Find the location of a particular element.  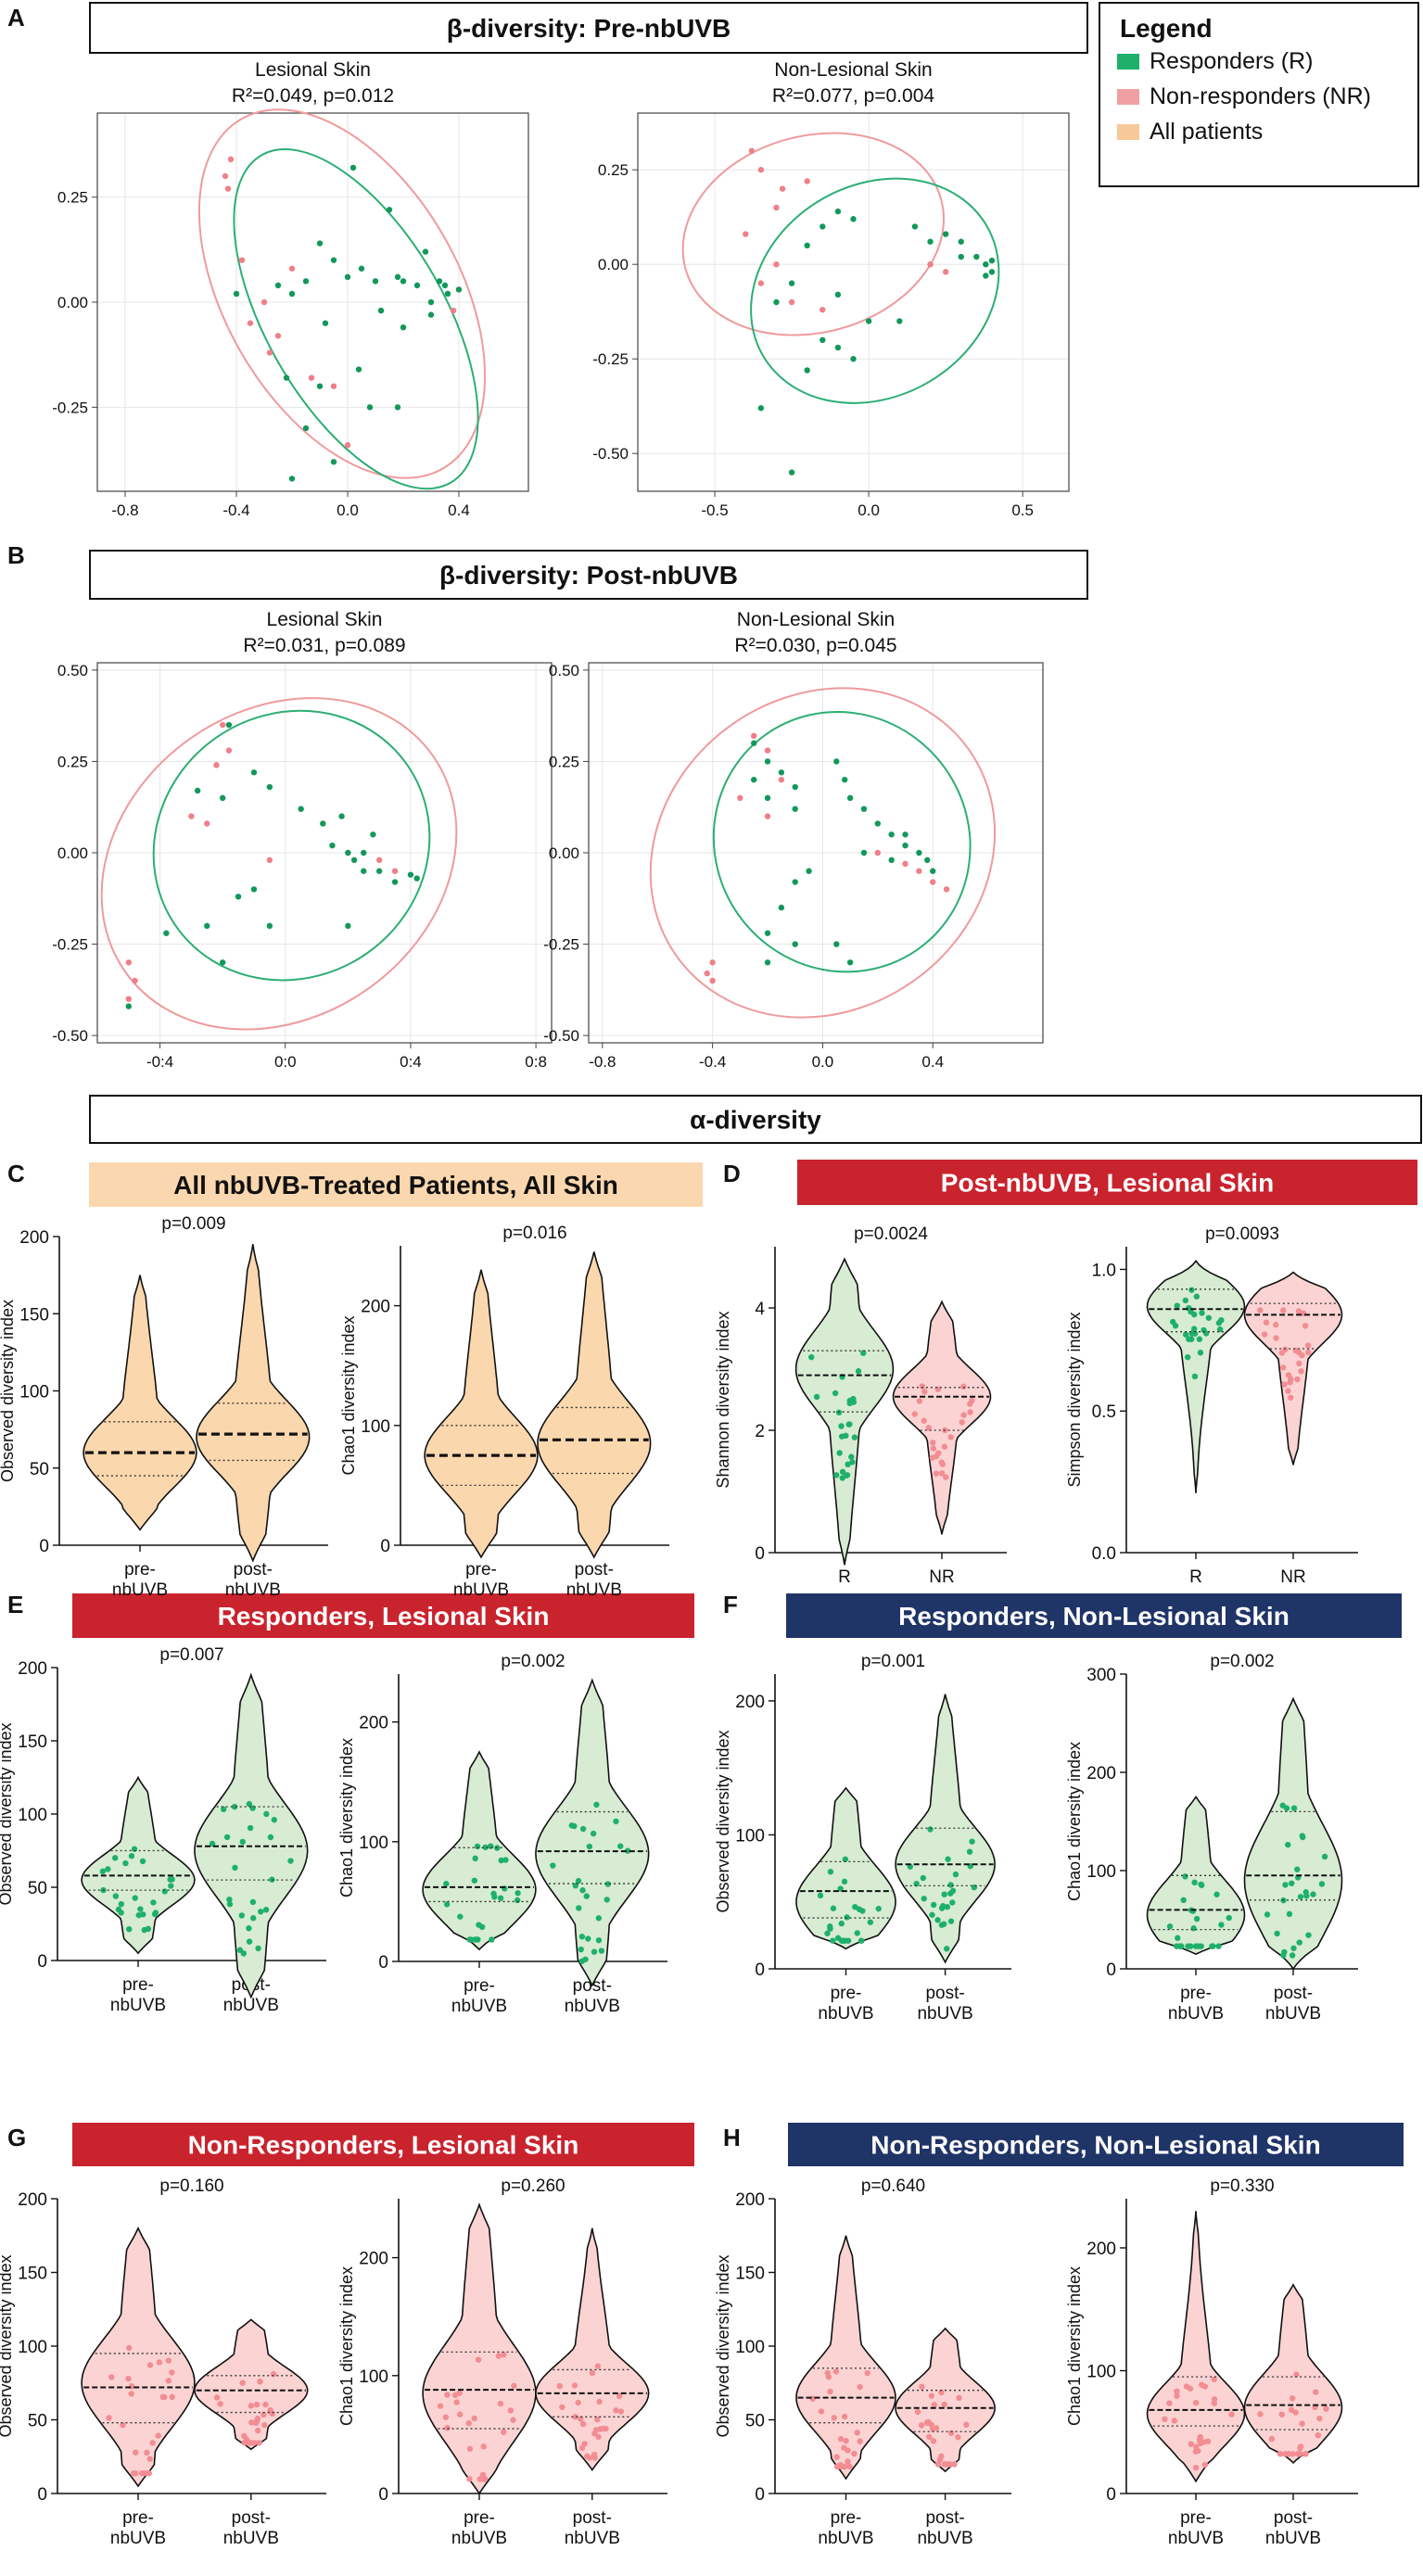

violin-r is located at coordinates (845, 1868).